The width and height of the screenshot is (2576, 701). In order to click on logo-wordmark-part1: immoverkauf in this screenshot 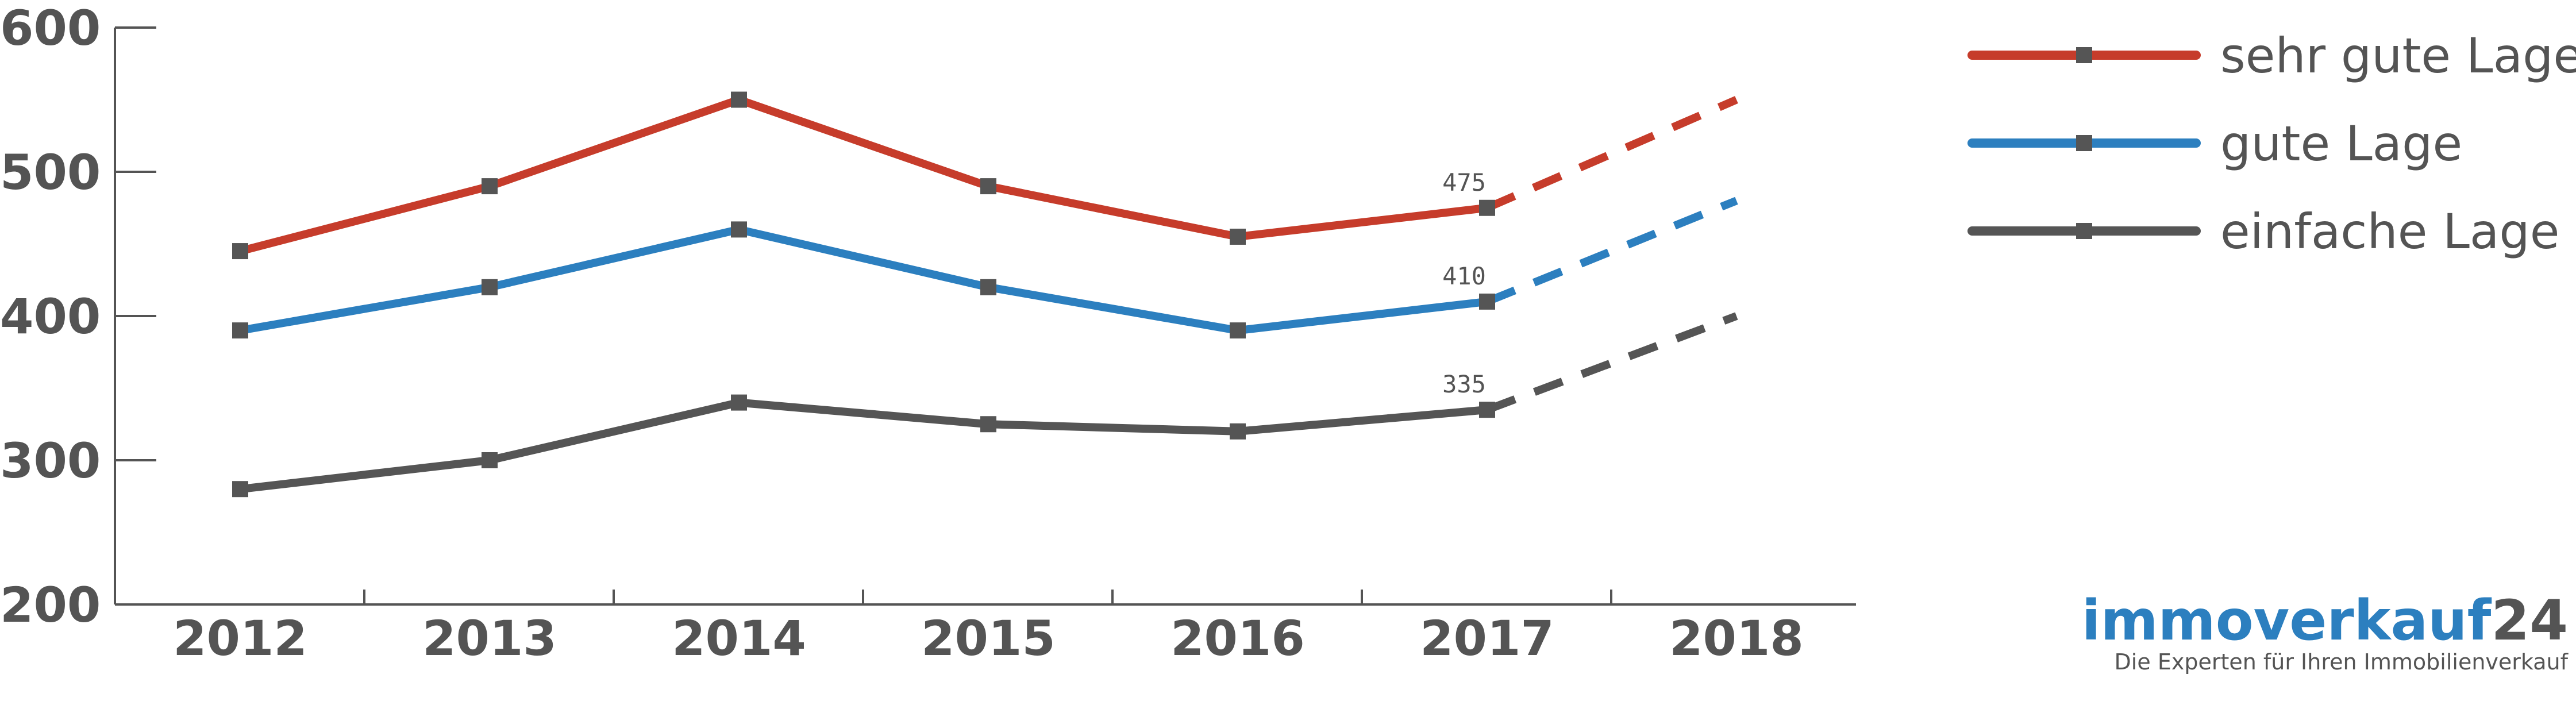, I will do `click(2287, 620)`.